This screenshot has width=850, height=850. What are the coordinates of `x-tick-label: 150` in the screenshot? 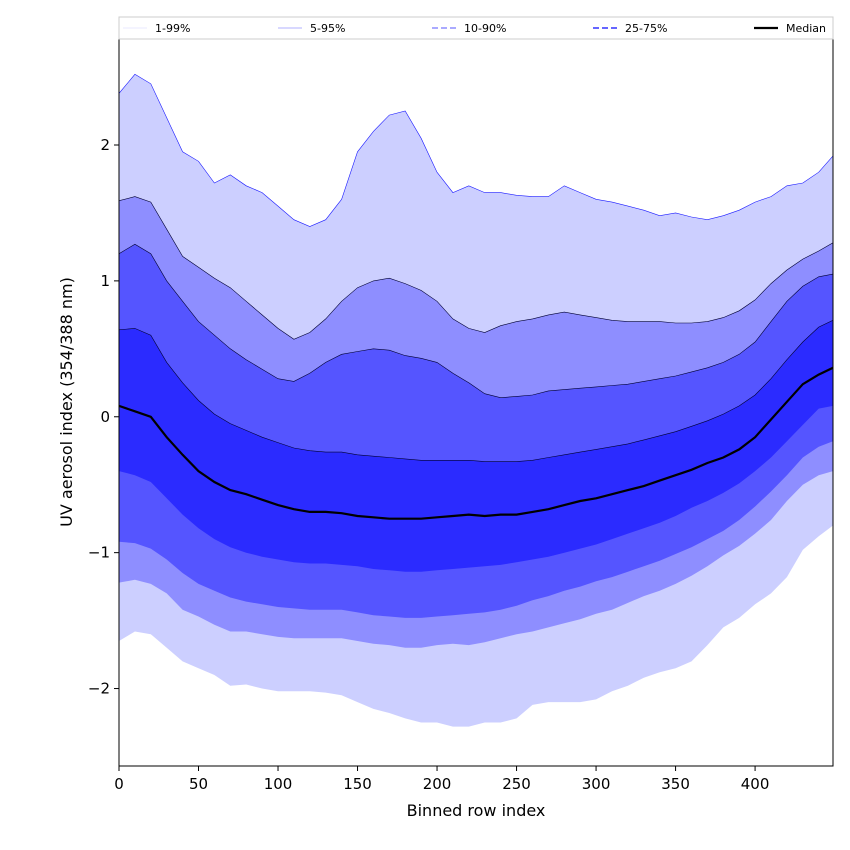 It's located at (357, 784).